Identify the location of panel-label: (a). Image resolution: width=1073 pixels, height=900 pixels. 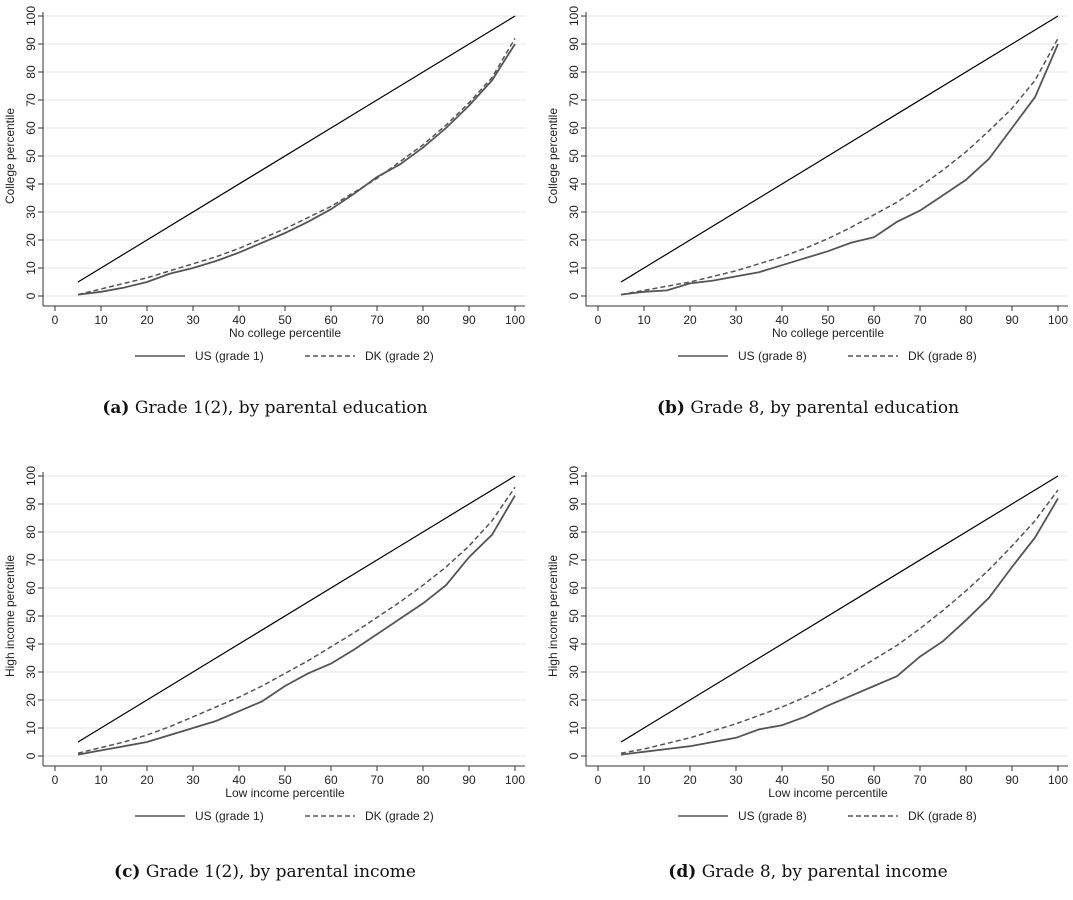
(116, 408).